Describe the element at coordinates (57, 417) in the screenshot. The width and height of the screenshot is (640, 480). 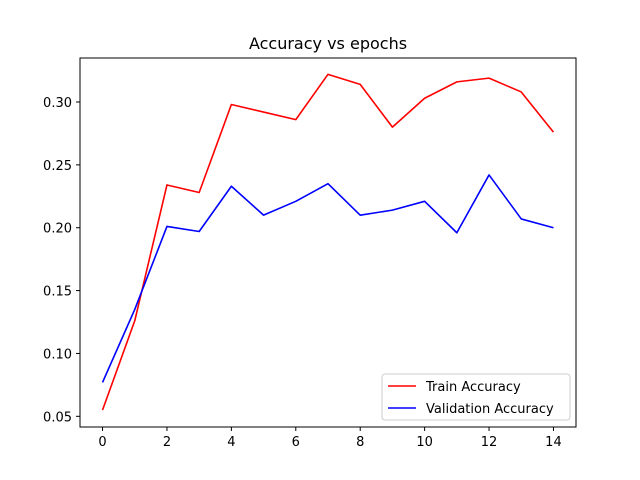
I see `y-tick-label: 0.05` at that location.